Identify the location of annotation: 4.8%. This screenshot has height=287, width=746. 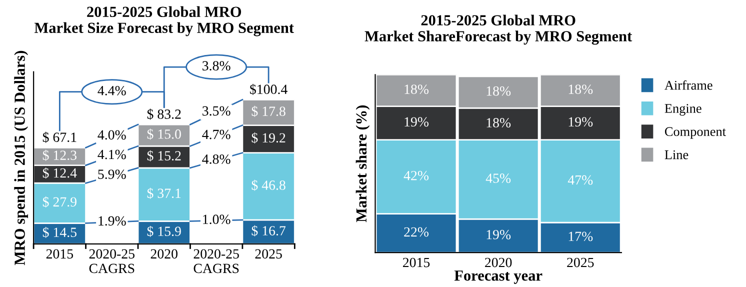
(216, 159).